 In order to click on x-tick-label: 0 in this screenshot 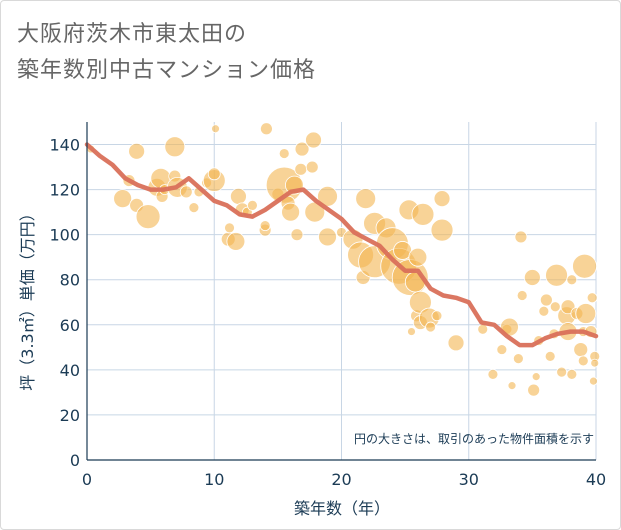, I will do `click(87, 479)`.